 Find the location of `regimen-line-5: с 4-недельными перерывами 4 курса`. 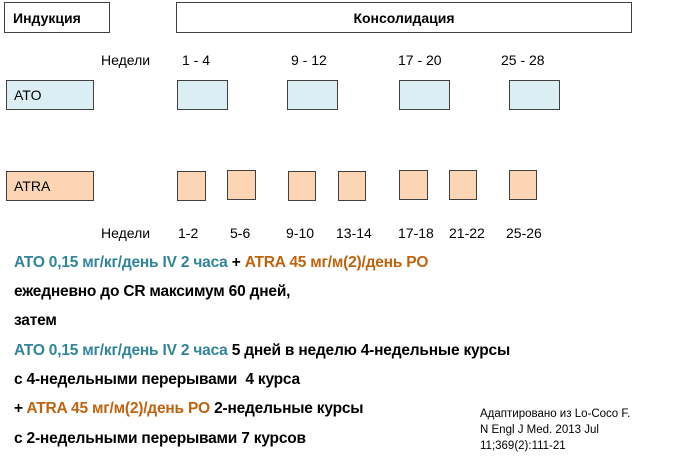

regimen-line-5: с 4-недельными перерывами 4 курса is located at coordinates (157, 379).